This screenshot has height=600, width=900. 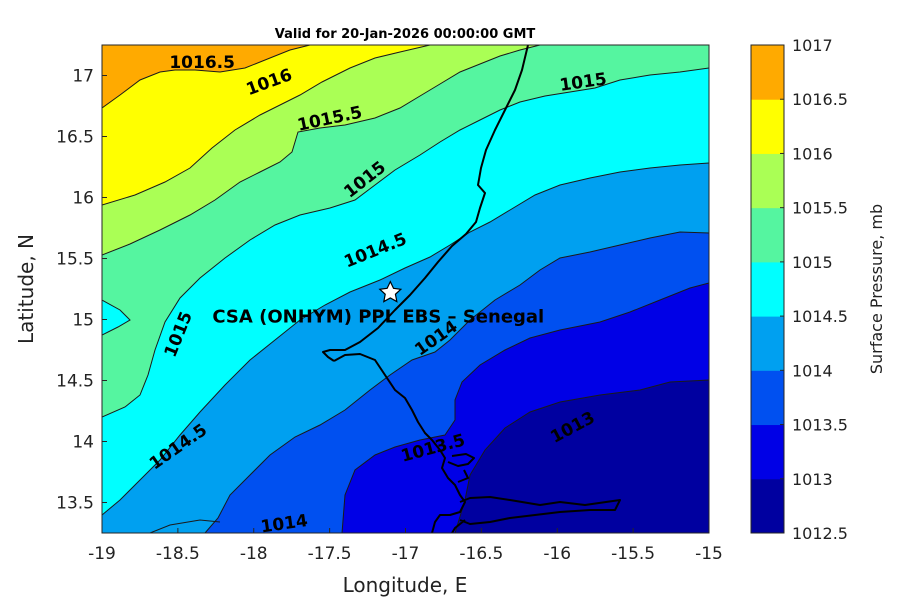 I want to click on colorbar-frame, so click(x=767, y=289).